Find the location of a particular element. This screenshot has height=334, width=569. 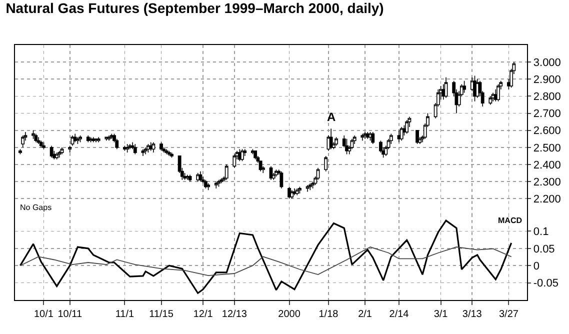

y-tick-label: 2.400 is located at coordinates (547, 165).